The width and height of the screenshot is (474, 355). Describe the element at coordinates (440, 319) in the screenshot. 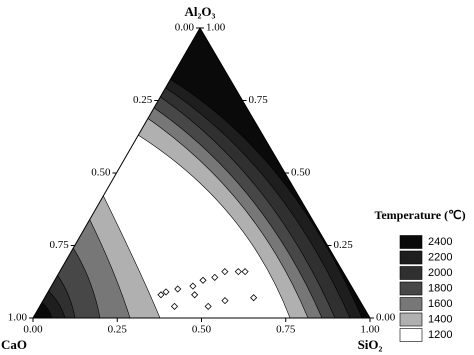

I see `legend-label: 1400` at that location.